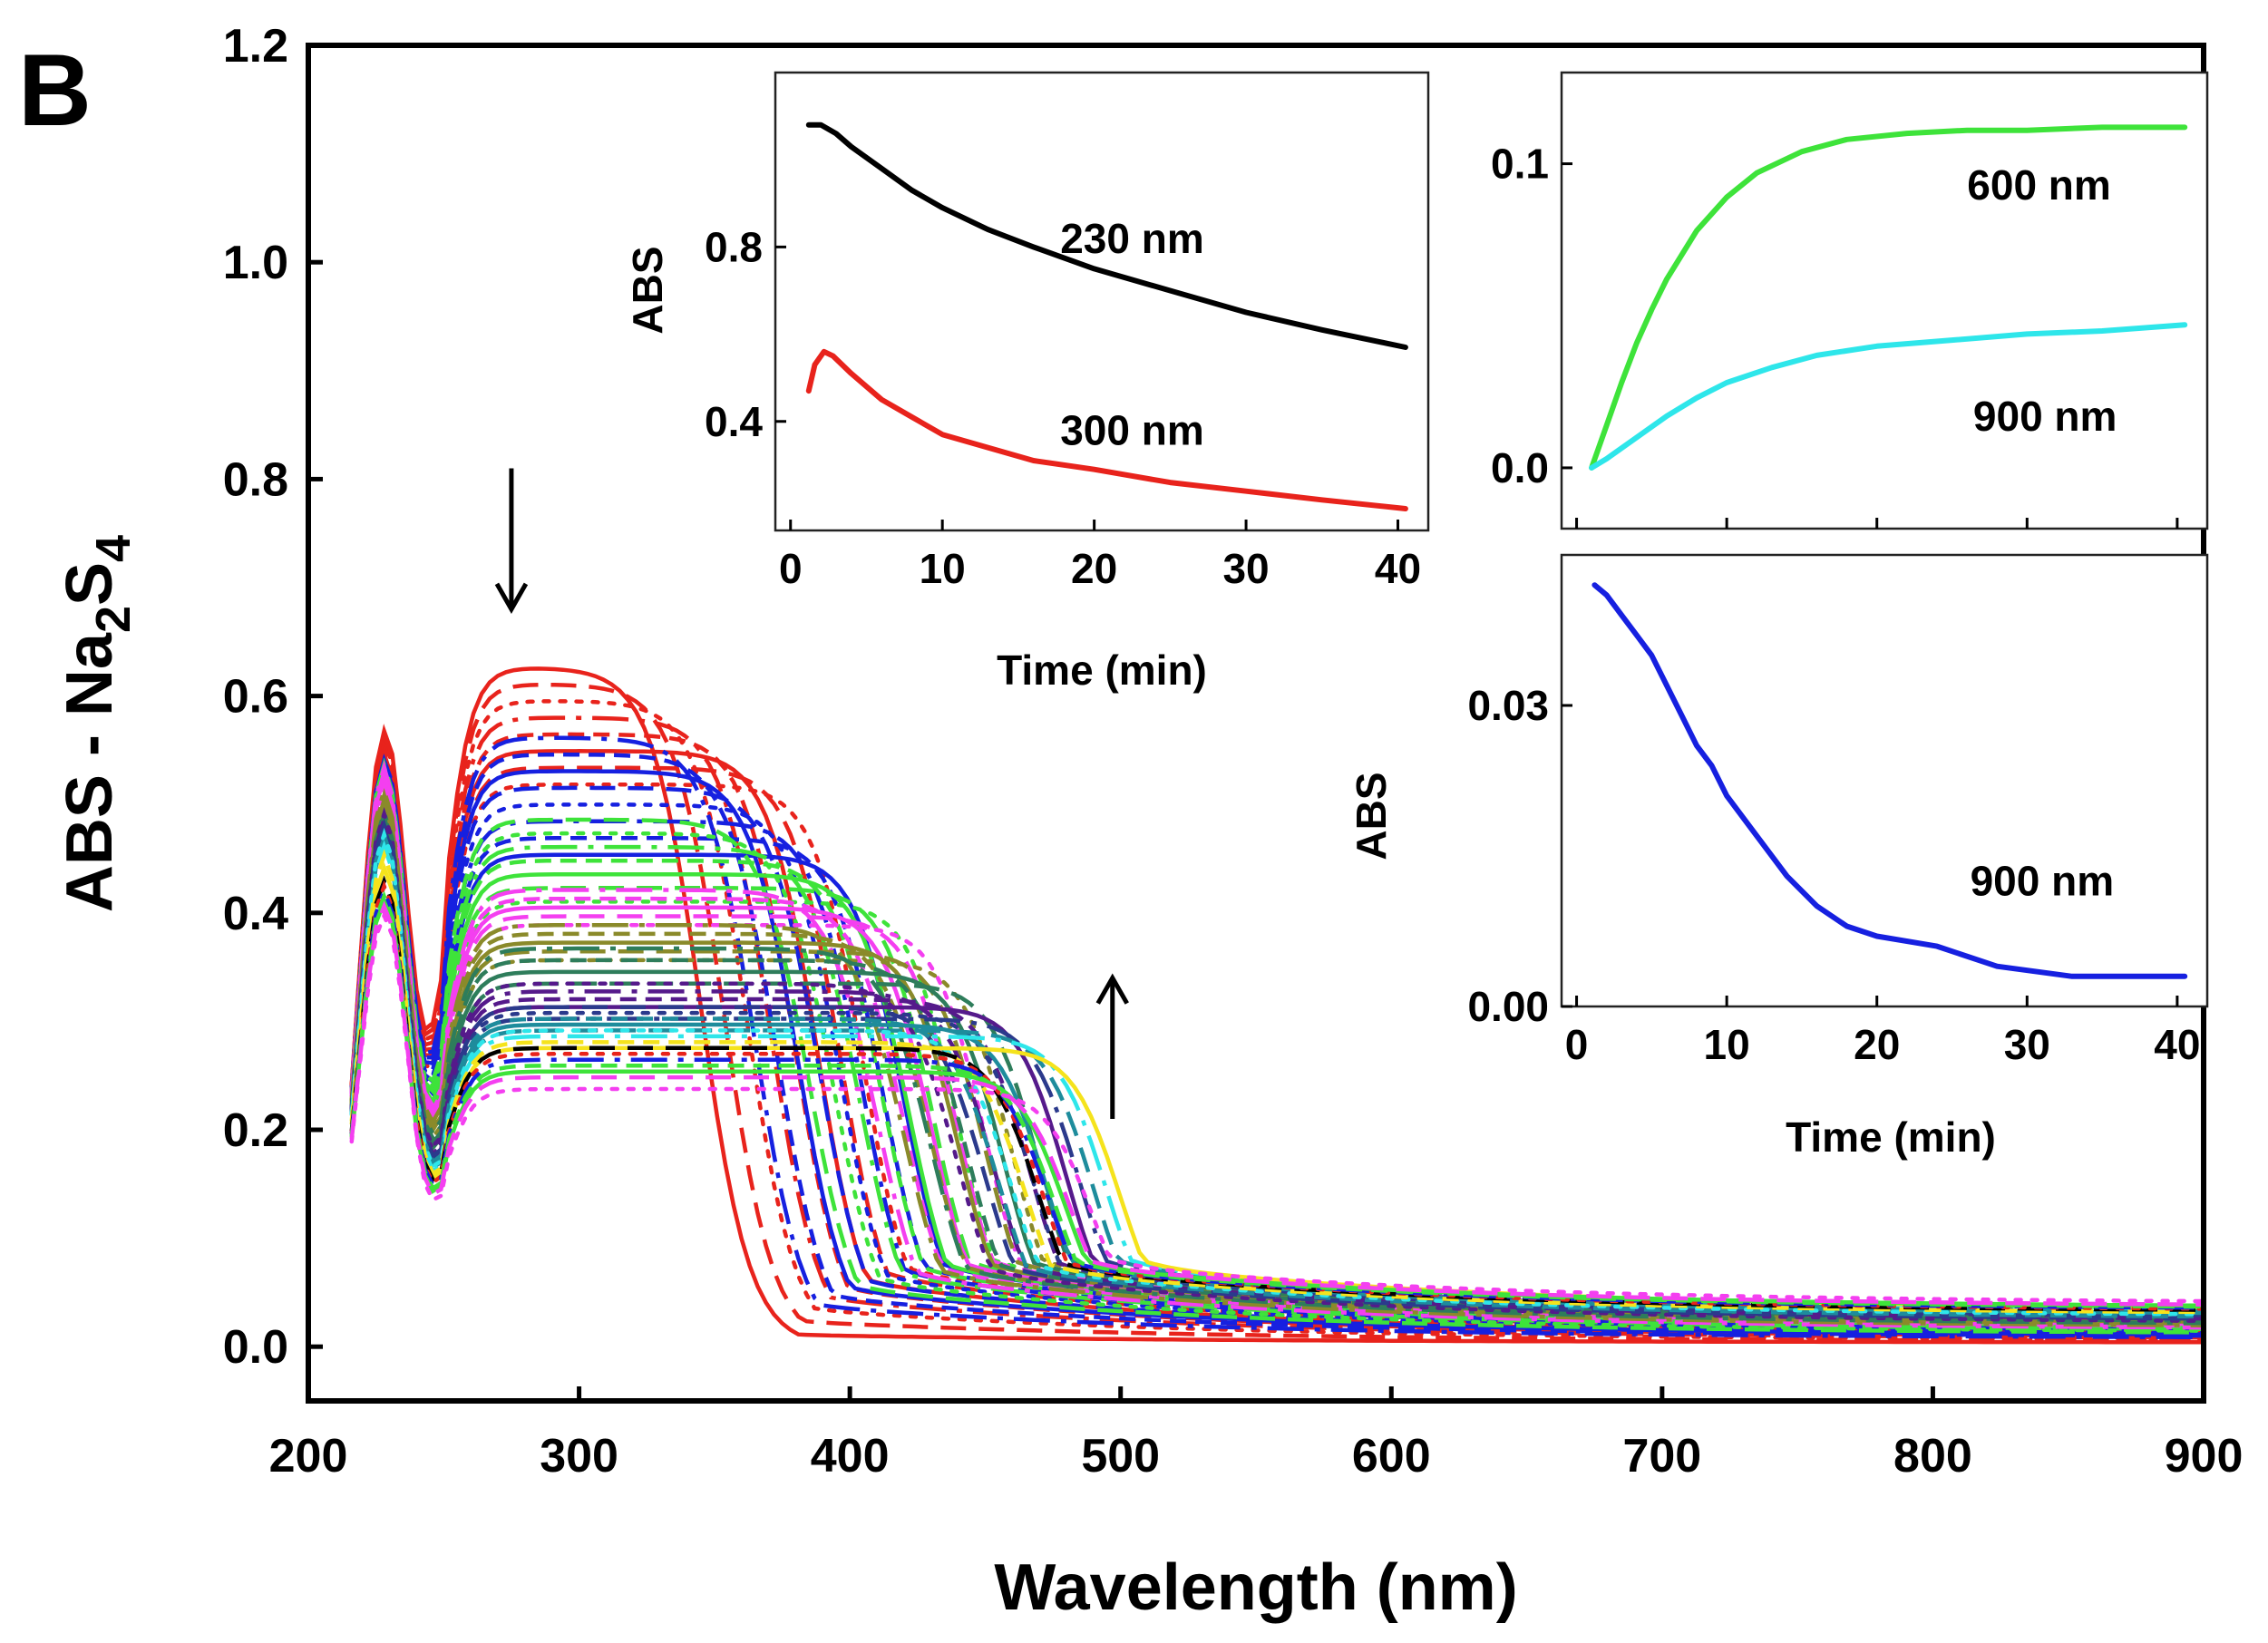 This screenshot has width=2268, height=1643. What do you see at coordinates (1520, 165) in the screenshot?
I see `y-tick-label: 0.1` at bounding box center [1520, 165].